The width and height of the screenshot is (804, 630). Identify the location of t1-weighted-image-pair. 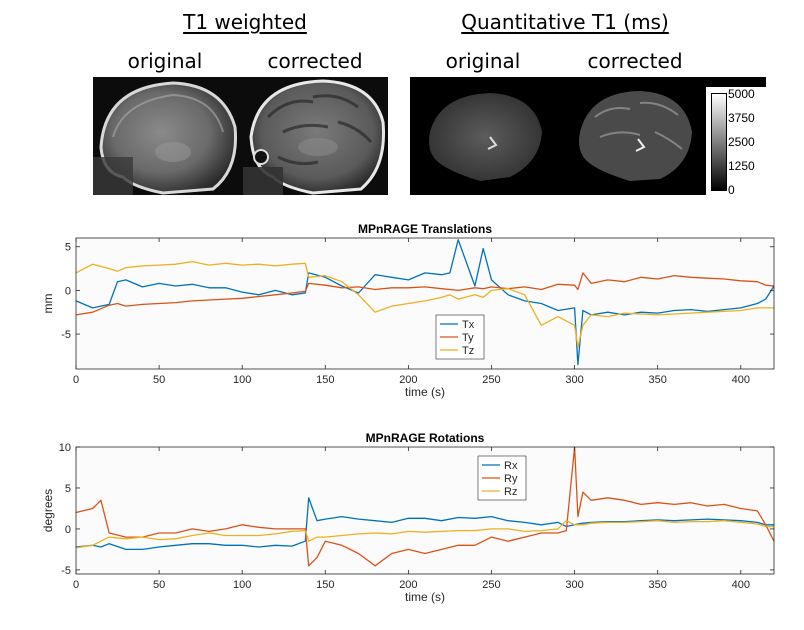
(240, 136).